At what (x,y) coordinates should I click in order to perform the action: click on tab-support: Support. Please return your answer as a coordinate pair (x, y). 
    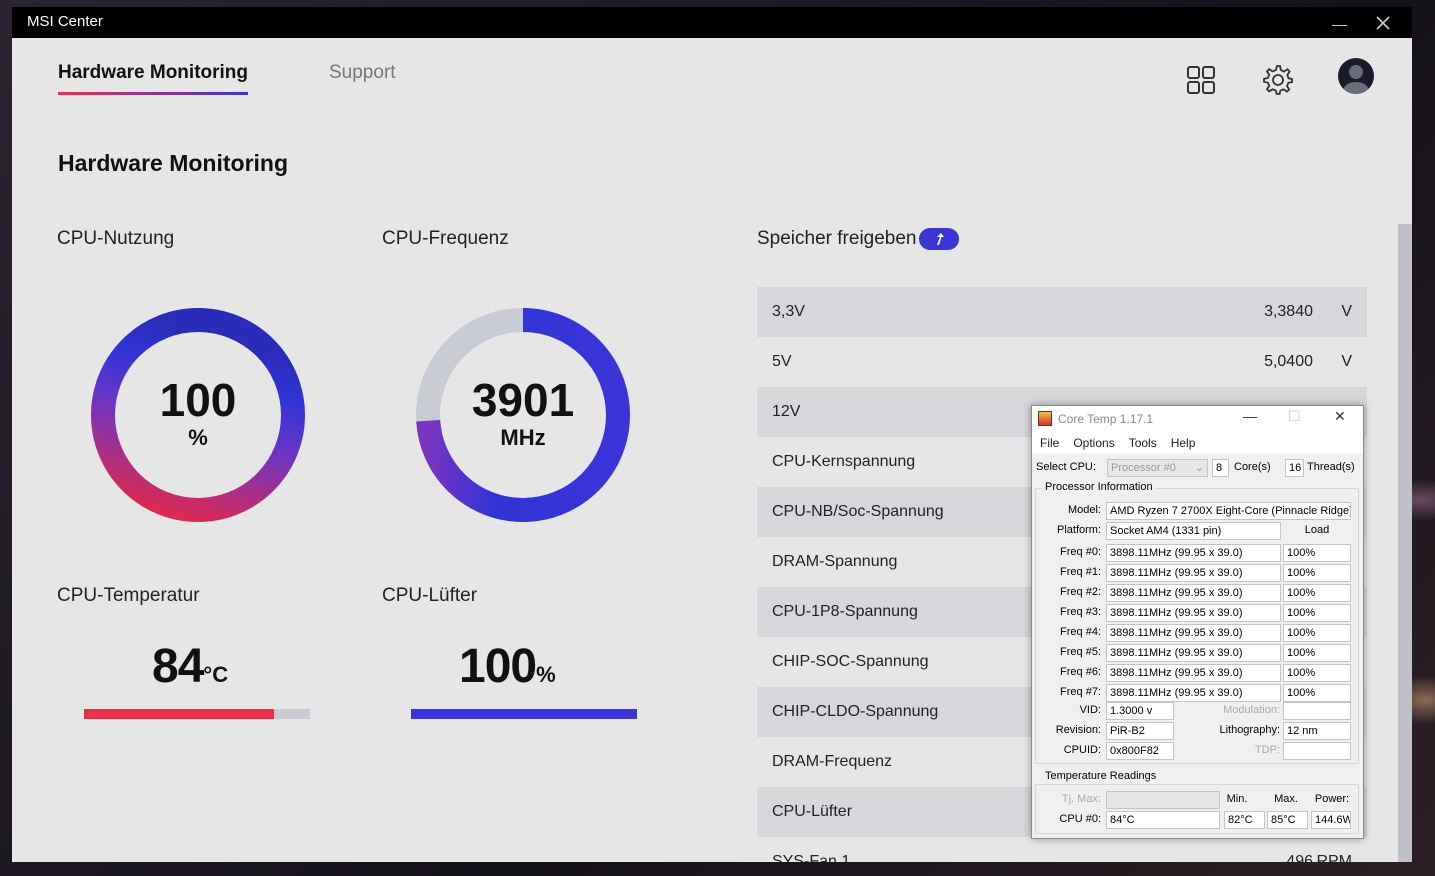
    Looking at the image, I should click on (362, 73).